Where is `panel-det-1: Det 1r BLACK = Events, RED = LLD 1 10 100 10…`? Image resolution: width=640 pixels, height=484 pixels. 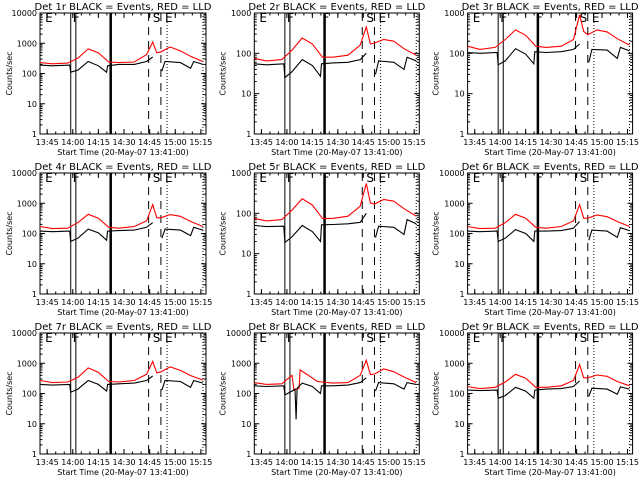
panel-det-1: Det 1r BLACK = Events, RED = LLD 1 10 100 10… is located at coordinates (108, 79).